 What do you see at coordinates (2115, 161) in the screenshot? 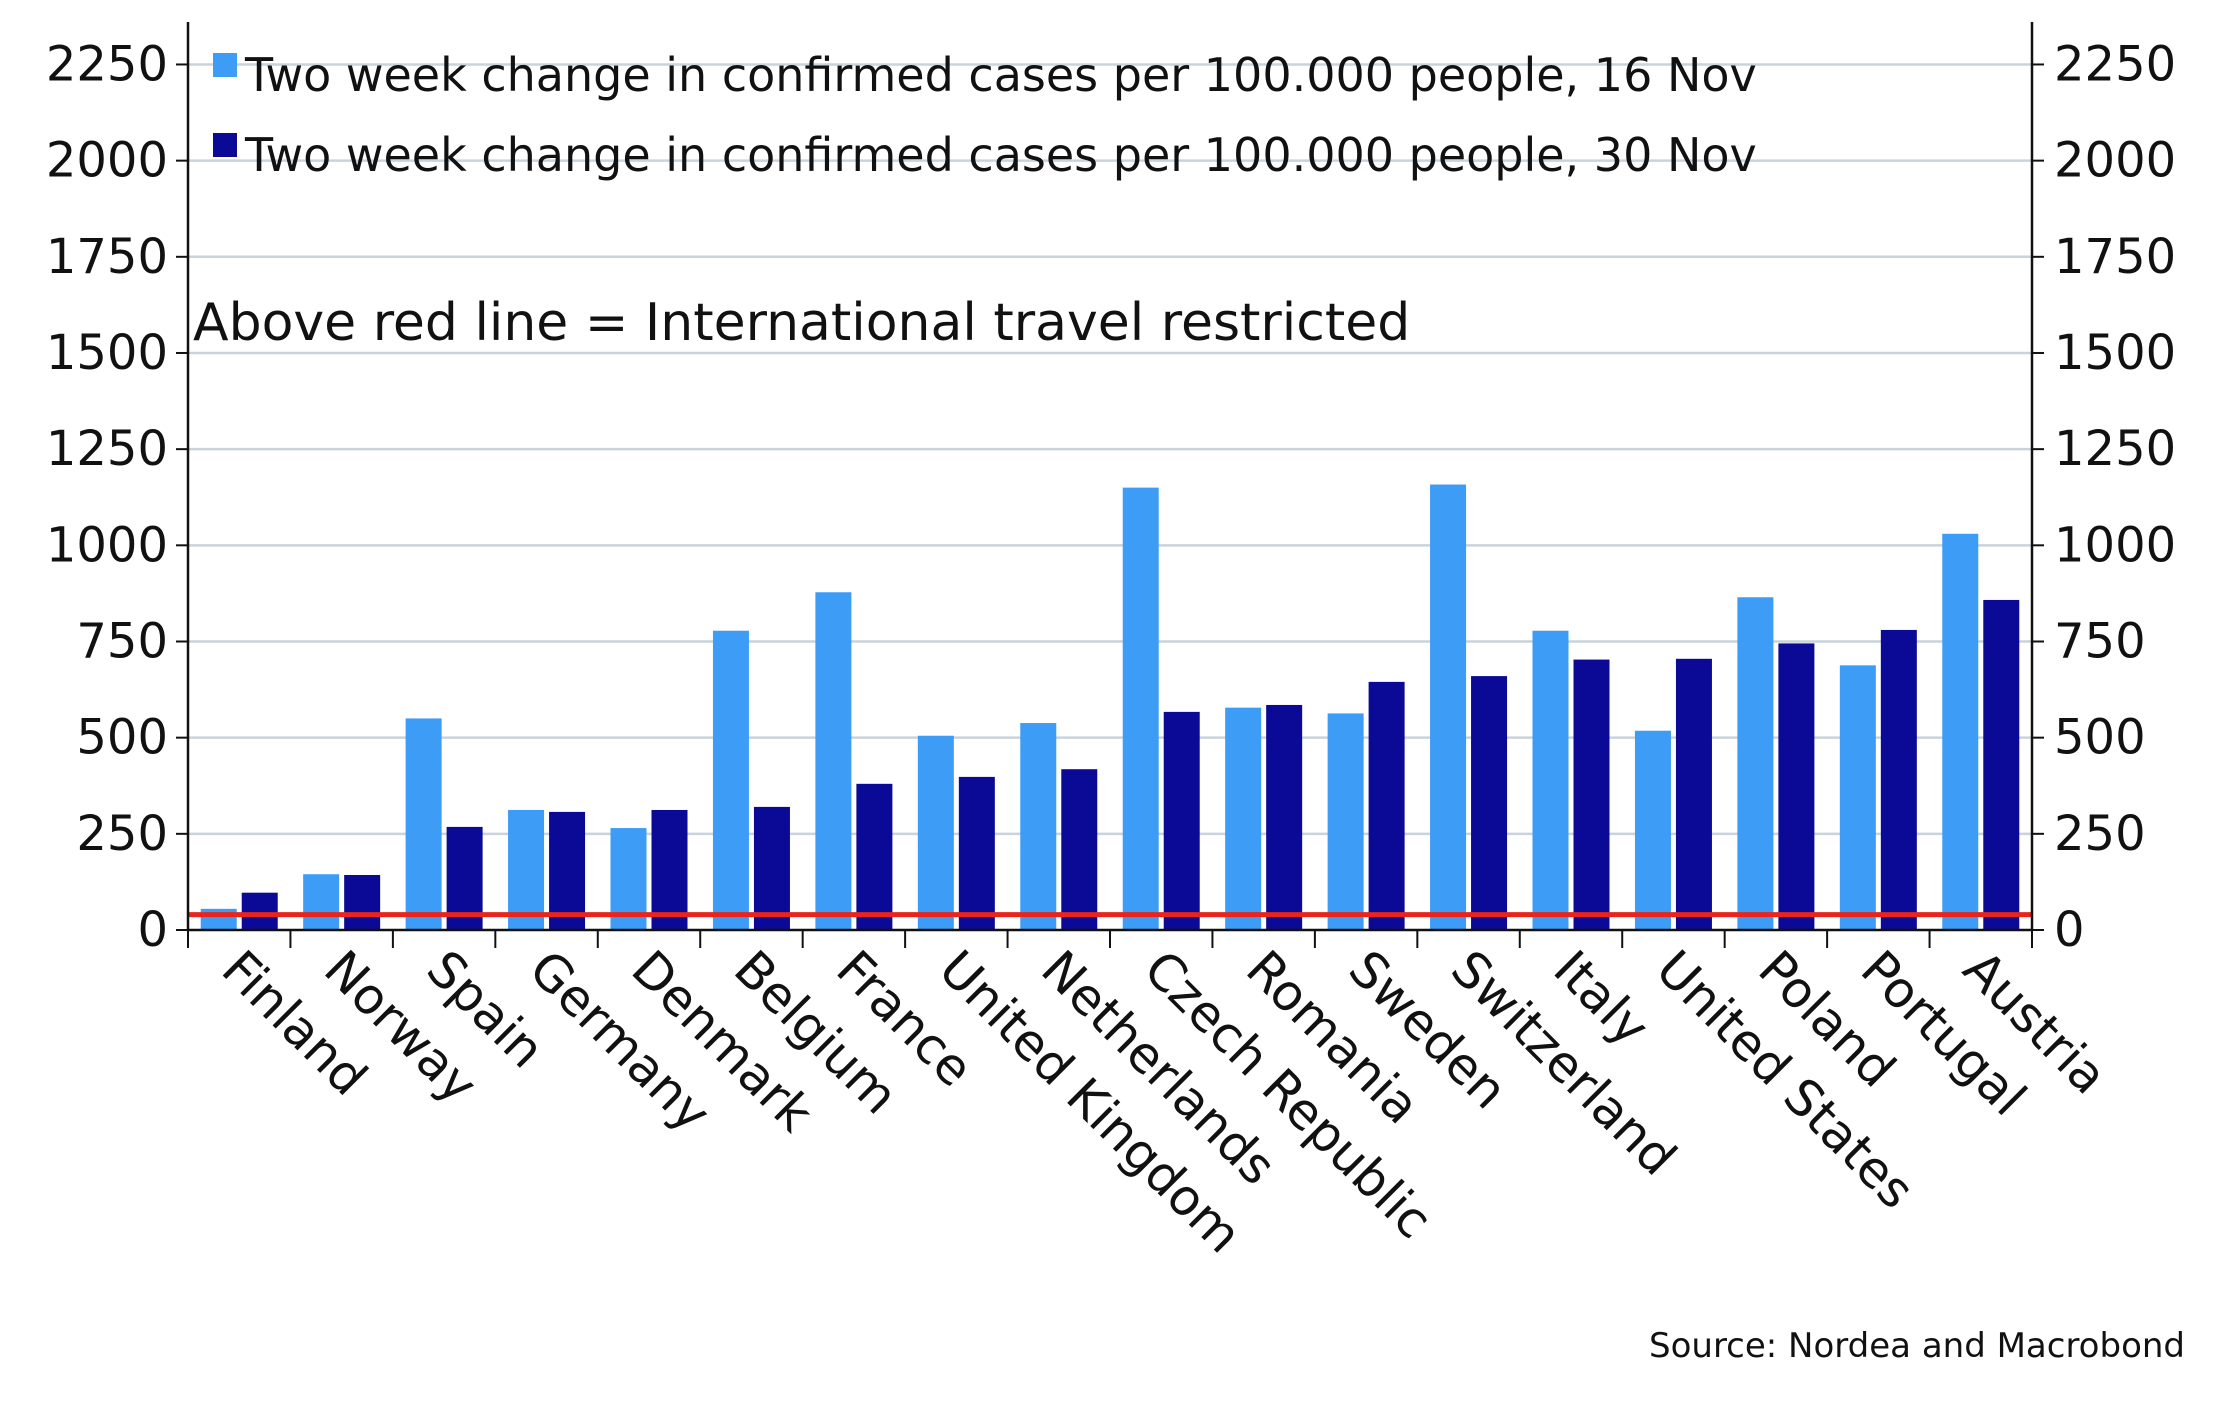
I see `y-tick-label-right: 2000` at bounding box center [2115, 161].